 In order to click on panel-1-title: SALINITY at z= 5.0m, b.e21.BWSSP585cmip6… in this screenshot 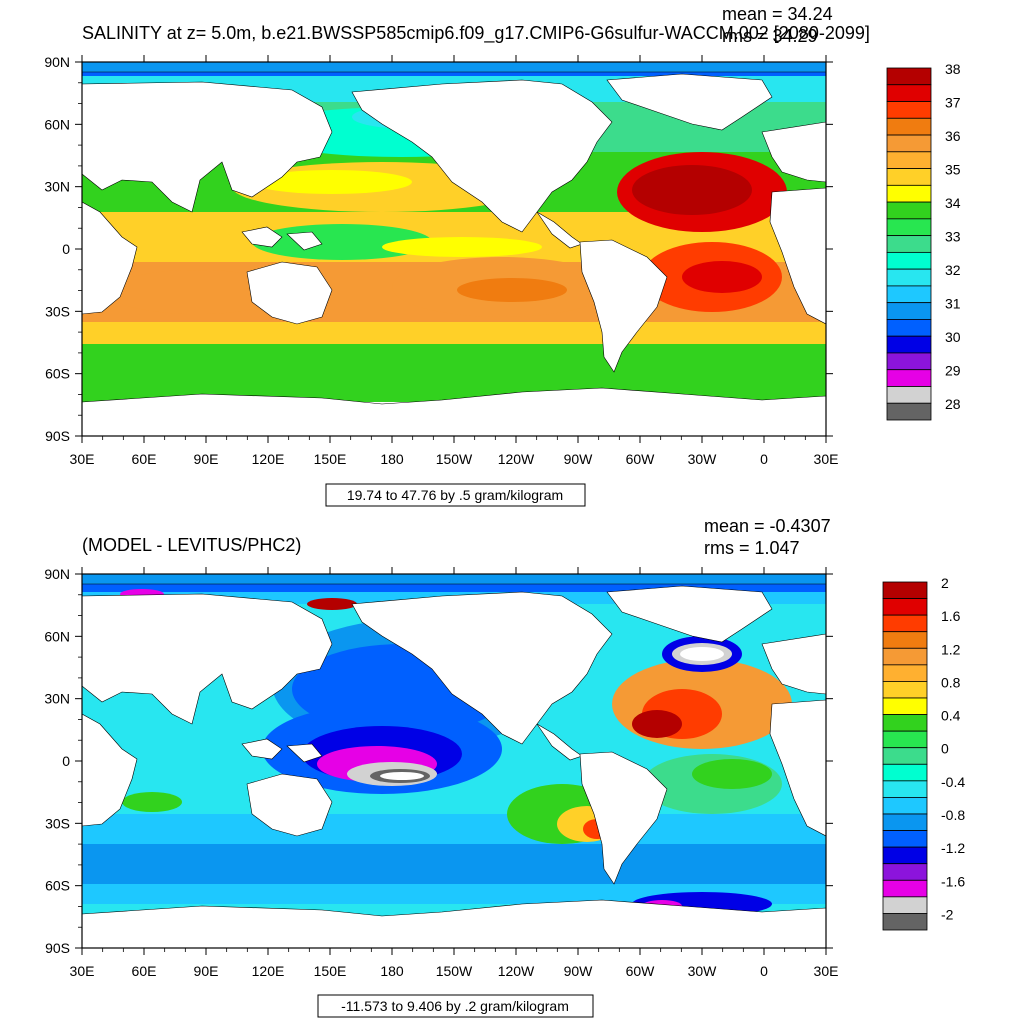, I will do `click(476, 33)`.